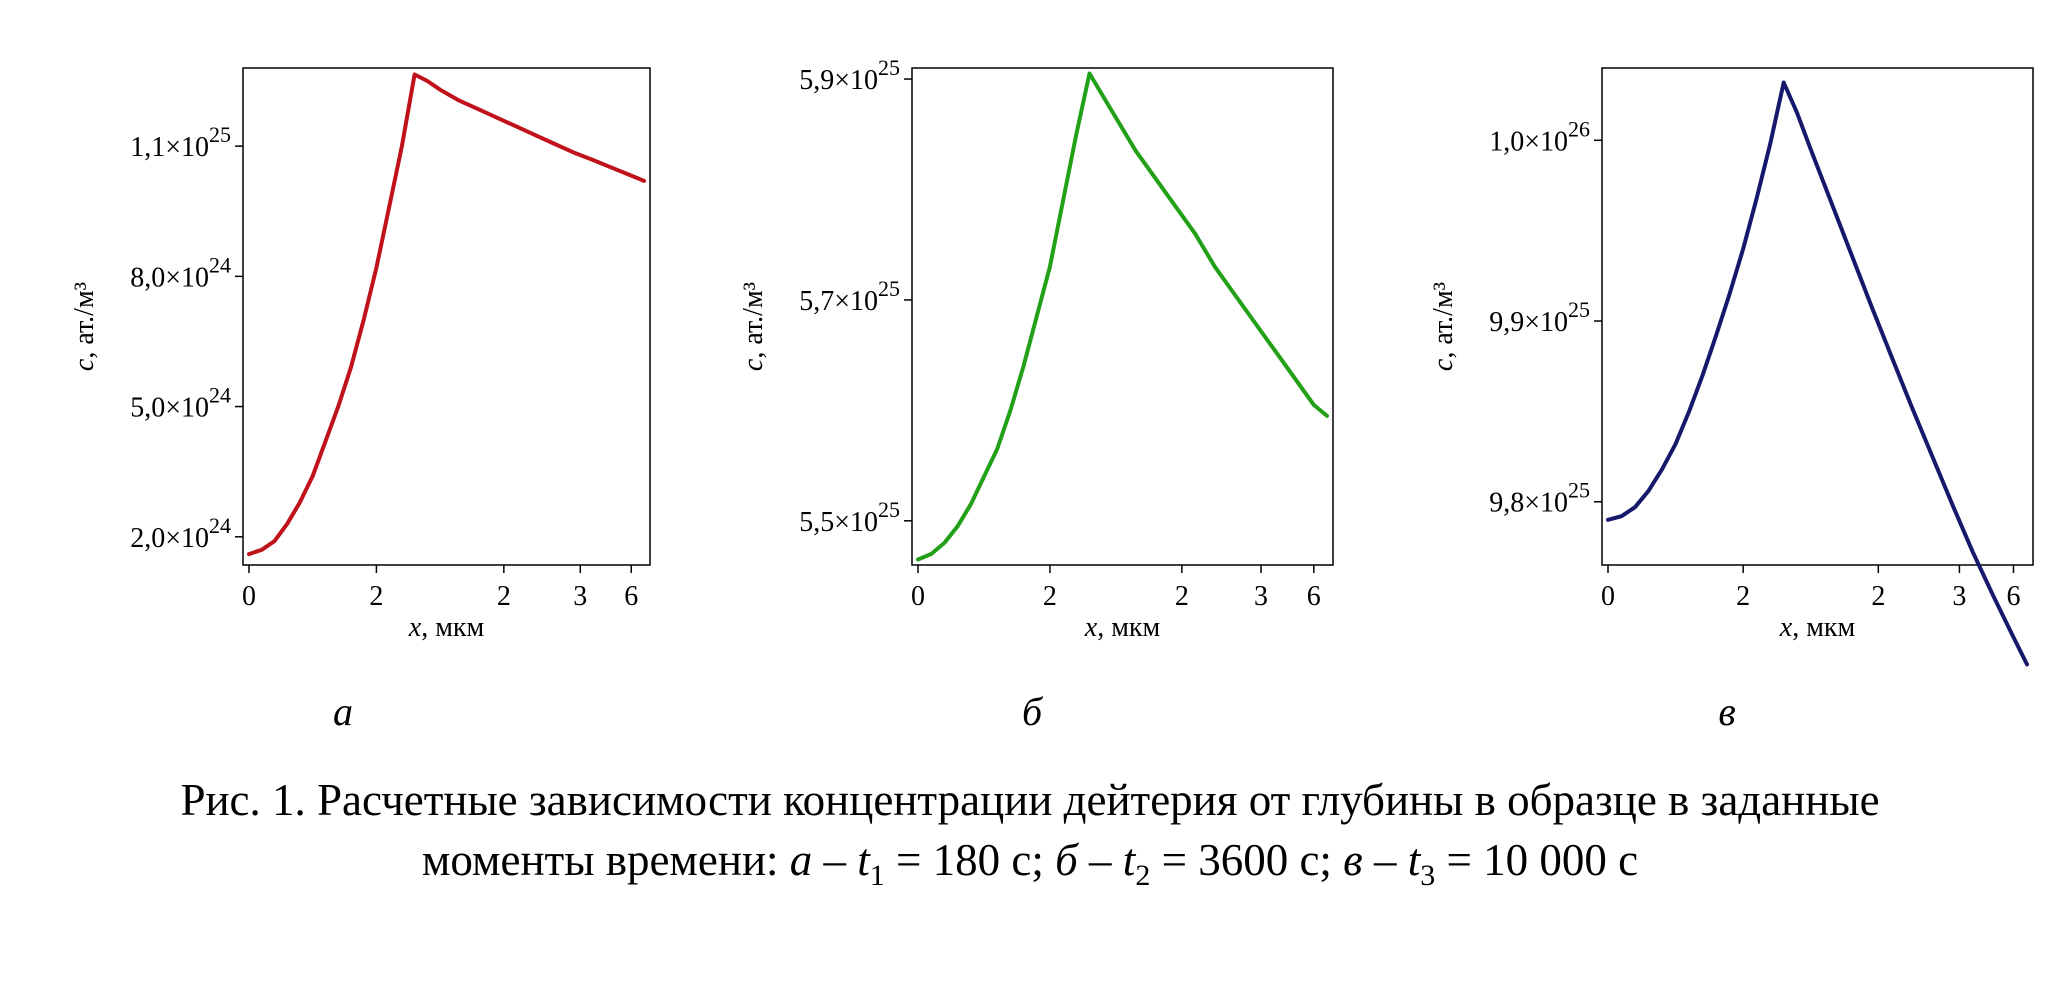 This screenshot has width=2060, height=982. I want to click on caption-sub-1: 1, so click(877, 875).